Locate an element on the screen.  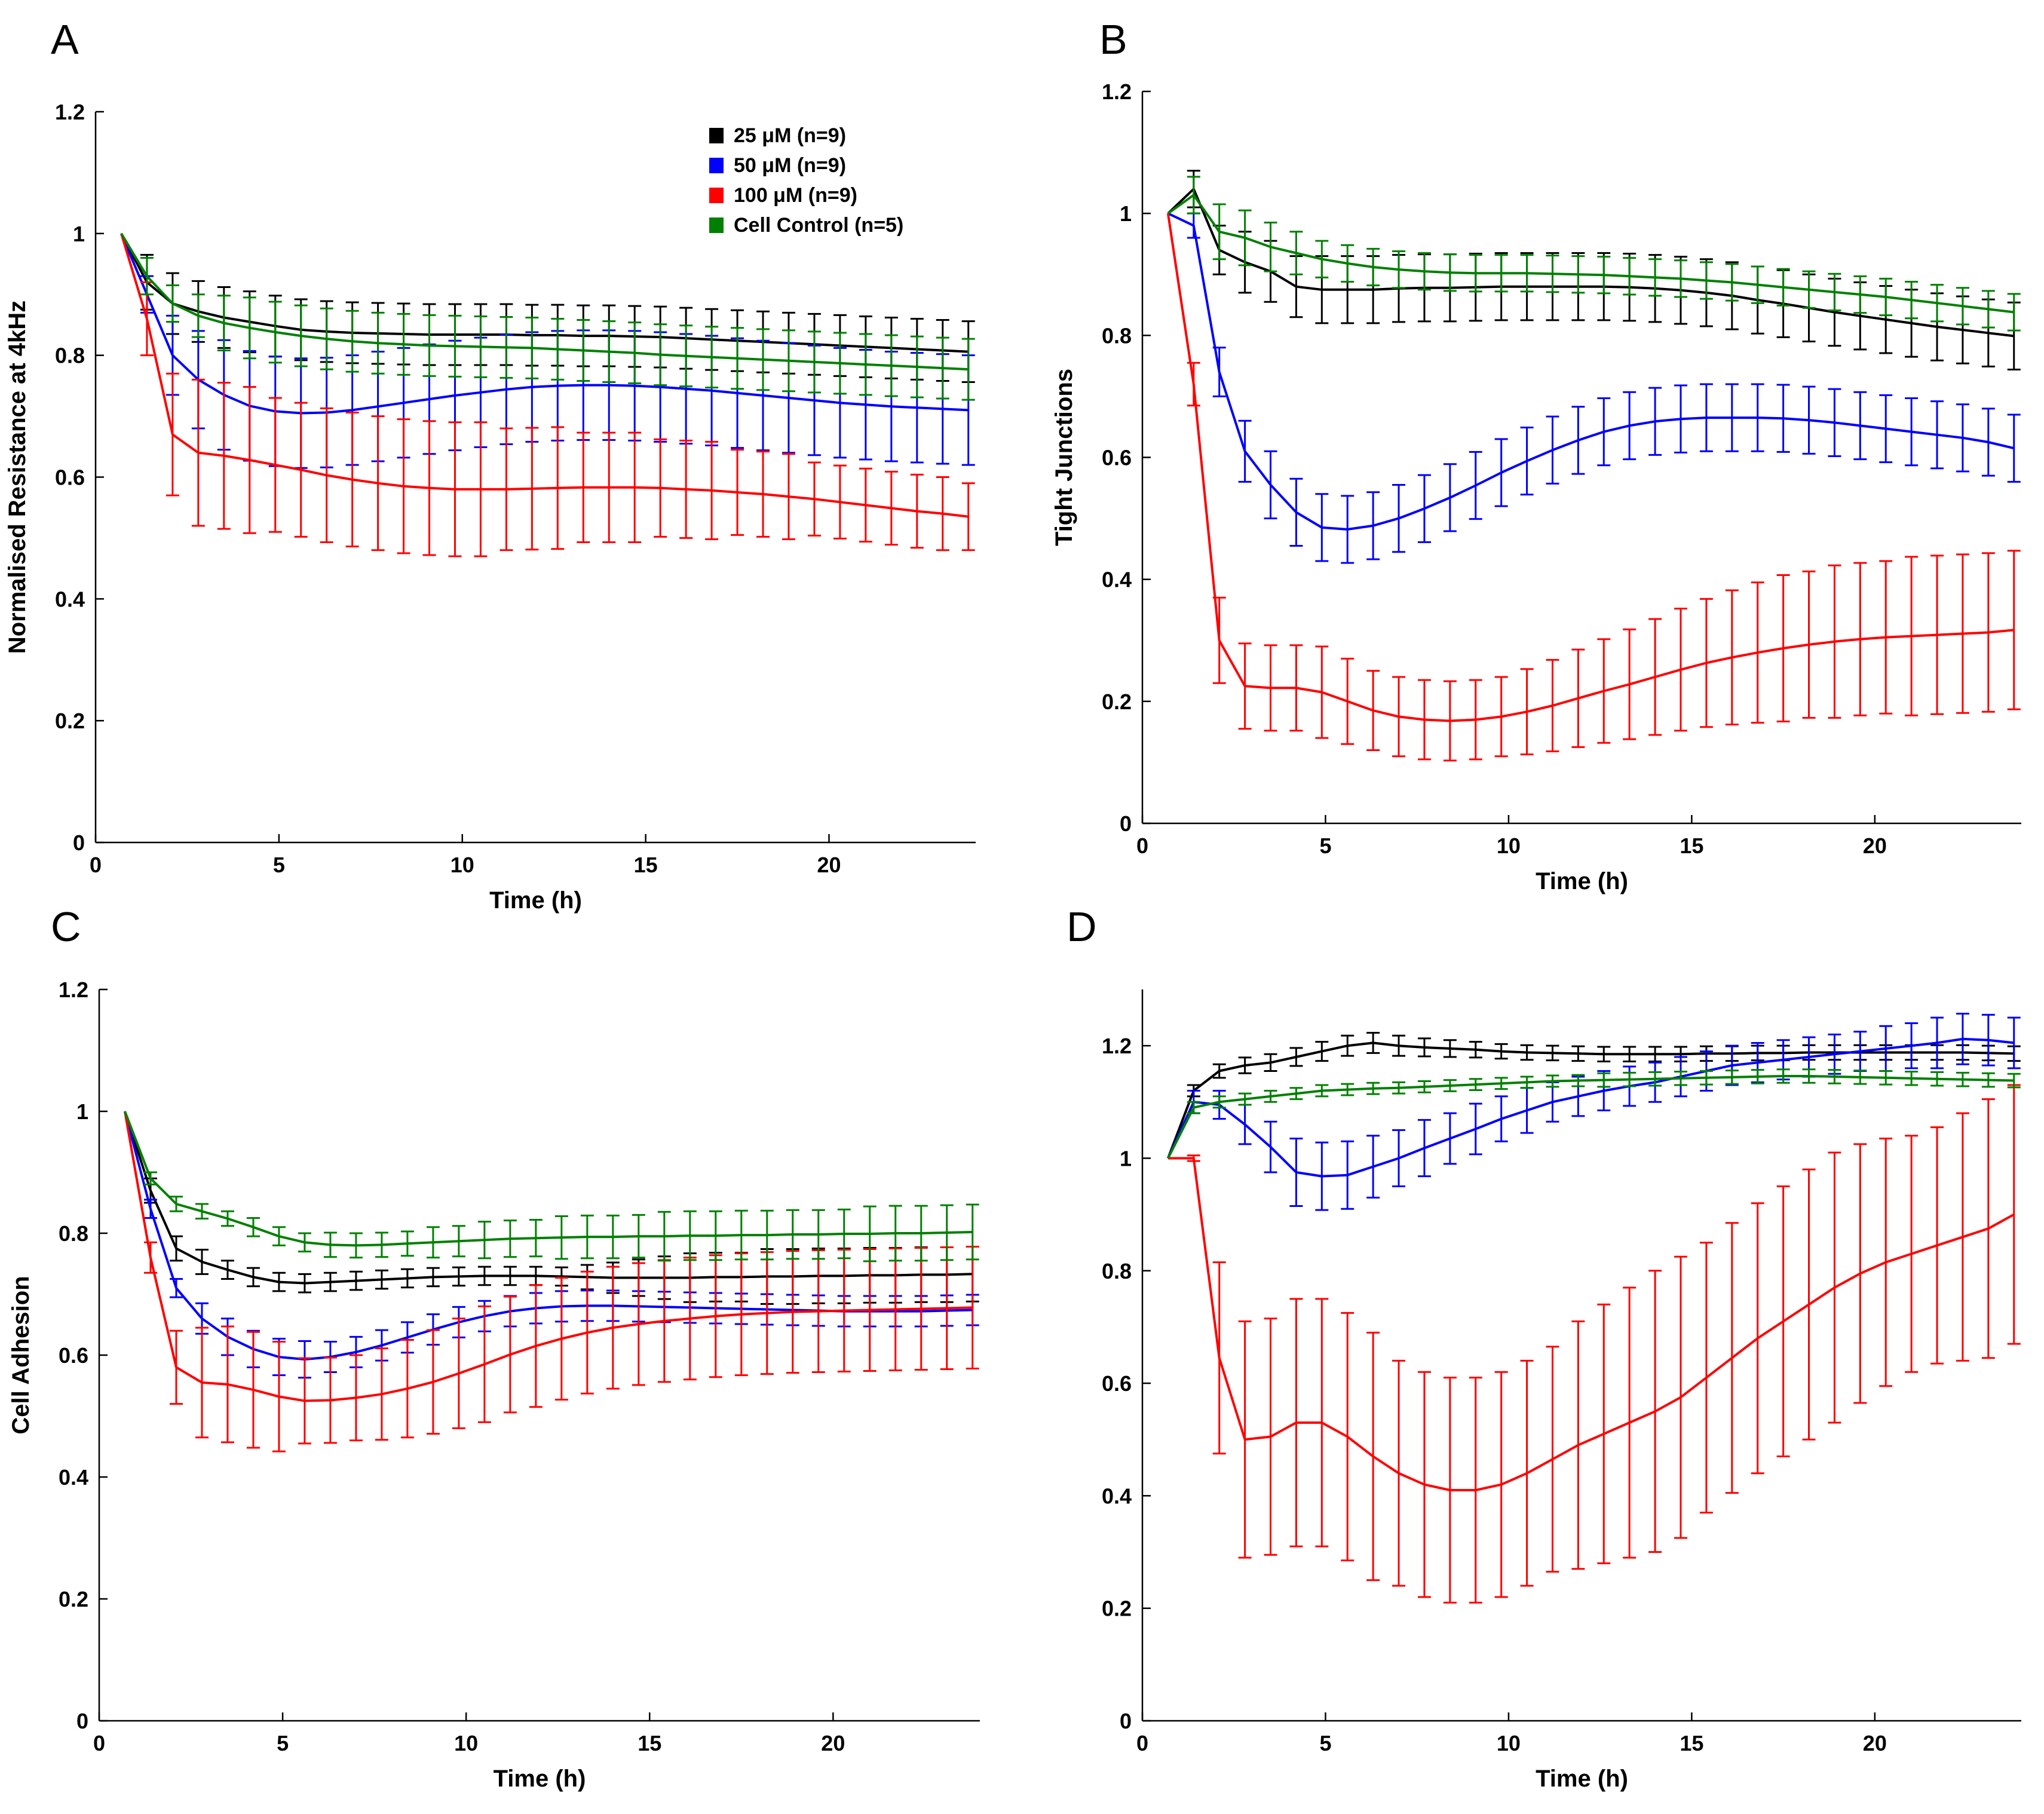
panel-label-d: D is located at coordinates (1082, 926).